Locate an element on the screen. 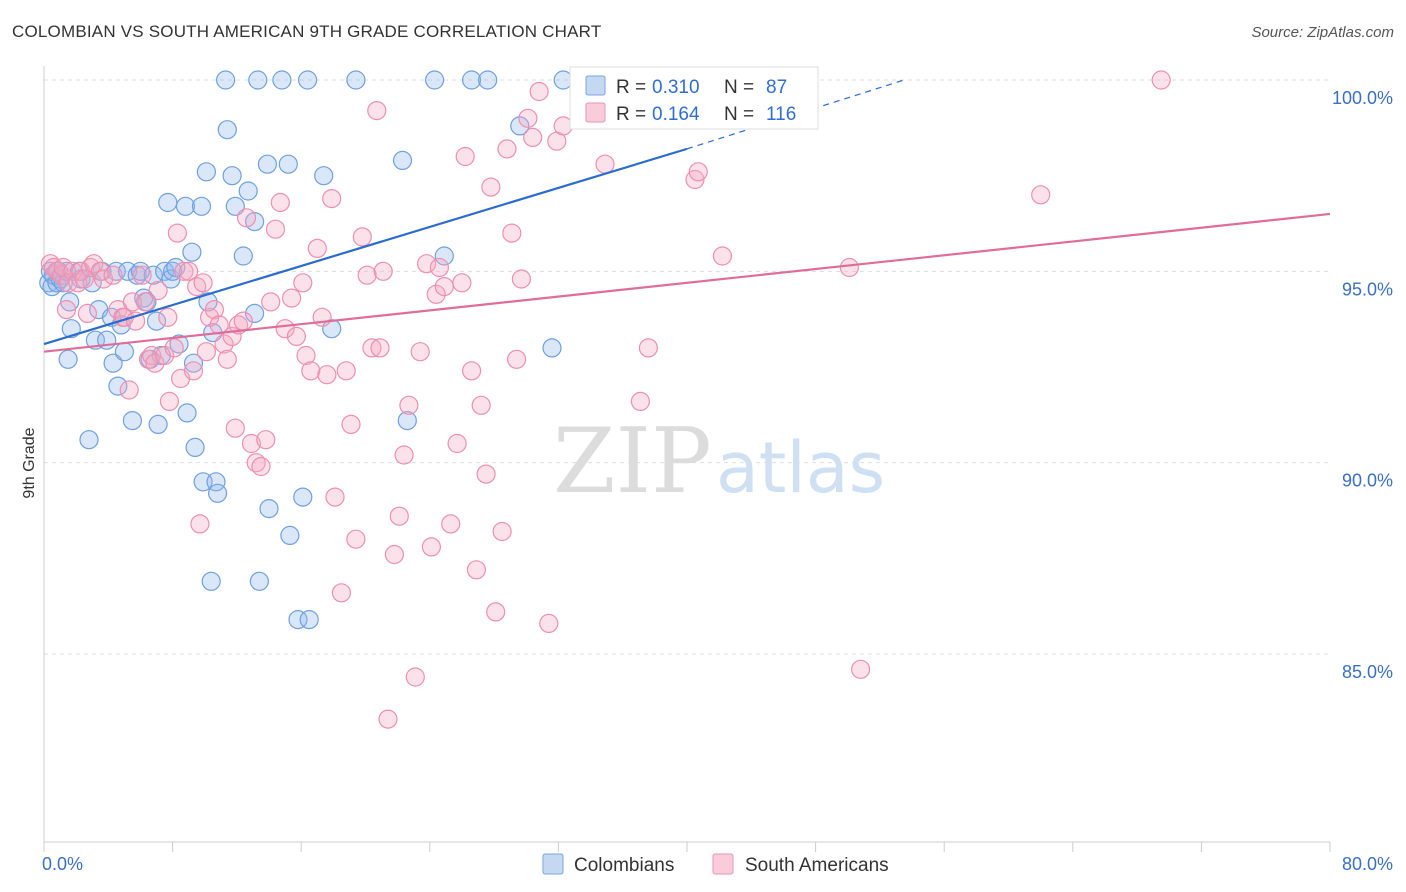  x-tick-label-max: 80.0% is located at coordinates (1367, 864).